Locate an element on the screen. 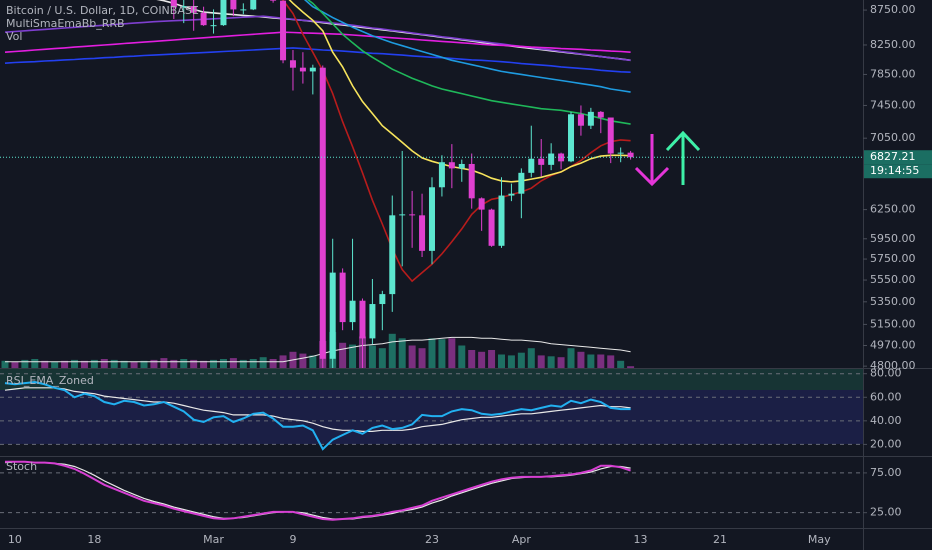  y-tick-label: 75.00 is located at coordinates (886, 472).